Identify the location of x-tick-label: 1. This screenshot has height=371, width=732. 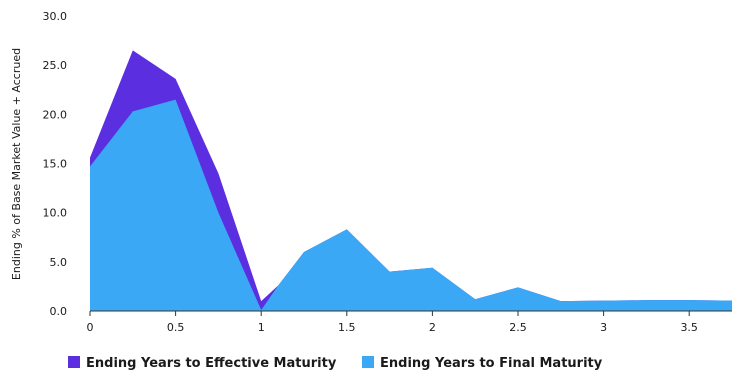
(261, 327).